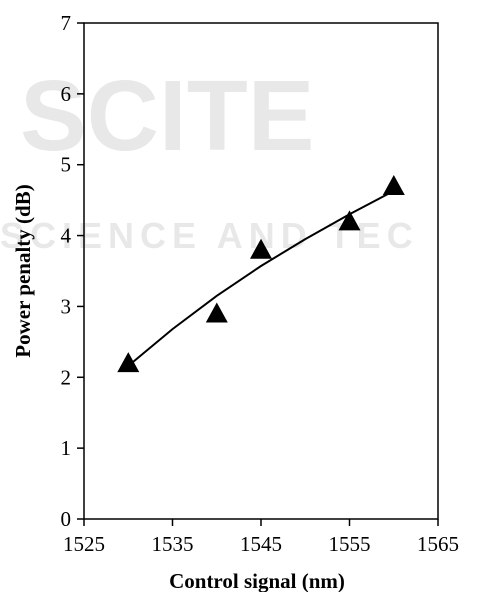  I want to click on y-tick-label: 1, so click(66, 448).